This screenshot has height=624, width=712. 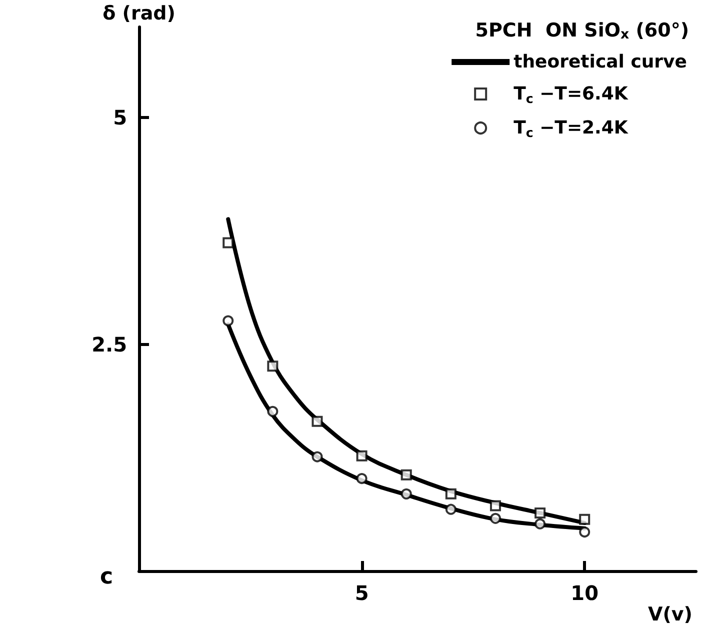 I want to click on y-axis-title: δ (rad), so click(x=139, y=13).